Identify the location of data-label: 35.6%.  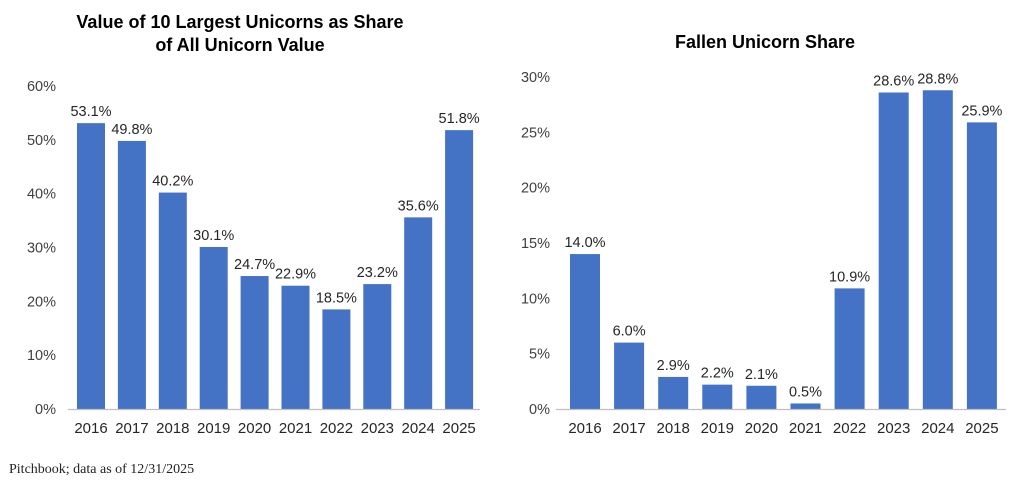
(418, 206).